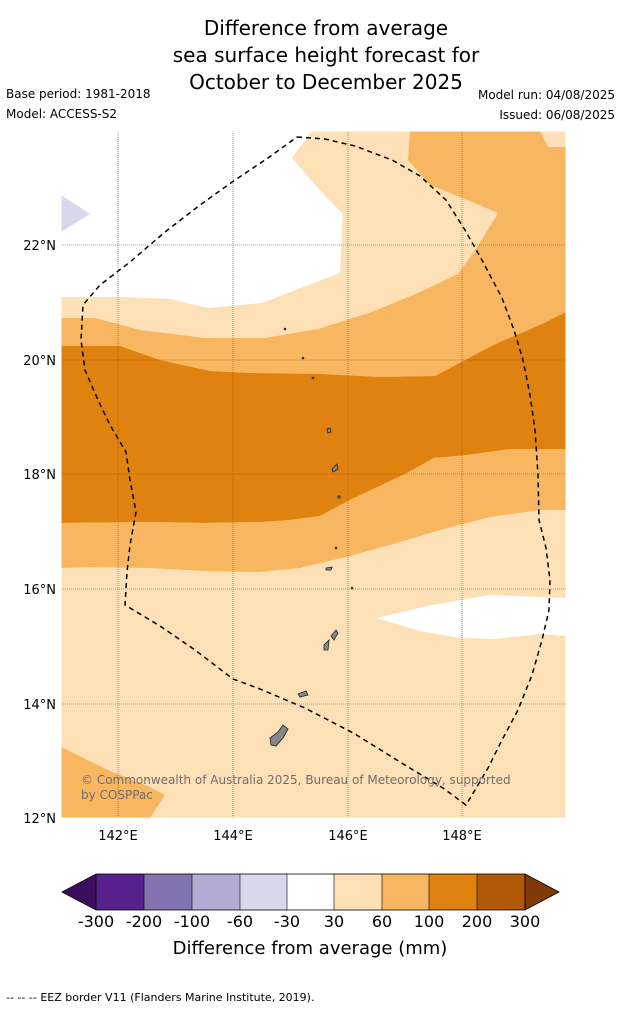  Describe the element at coordinates (310, 948) in the screenshot. I see `colorbar-title: Difference from average (mm)` at that location.